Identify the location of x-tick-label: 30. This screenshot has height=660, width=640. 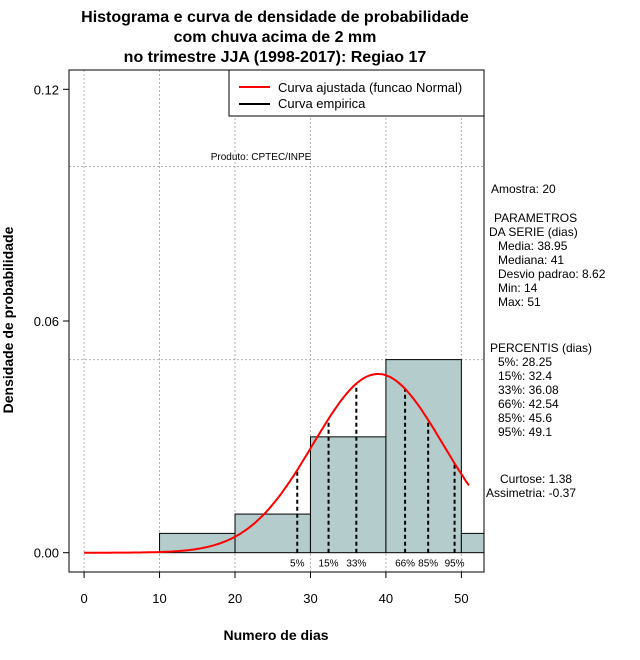
(310, 598).